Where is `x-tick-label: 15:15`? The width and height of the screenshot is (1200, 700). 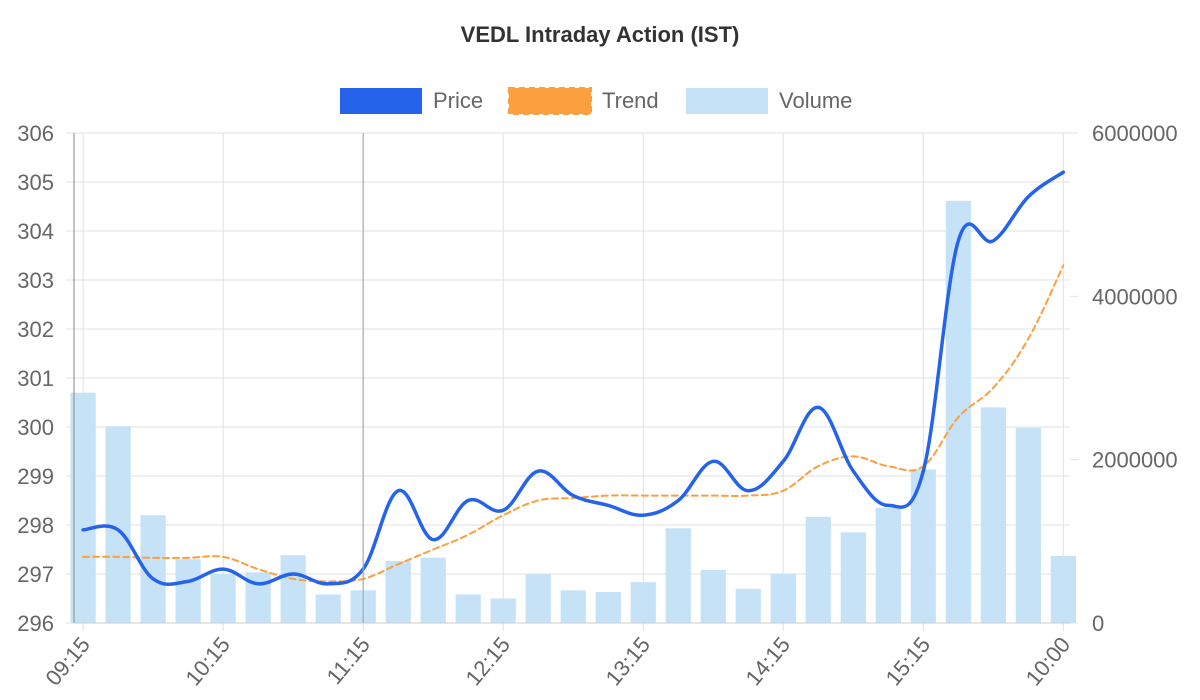
x-tick-label: 15:15 is located at coordinates (908, 661).